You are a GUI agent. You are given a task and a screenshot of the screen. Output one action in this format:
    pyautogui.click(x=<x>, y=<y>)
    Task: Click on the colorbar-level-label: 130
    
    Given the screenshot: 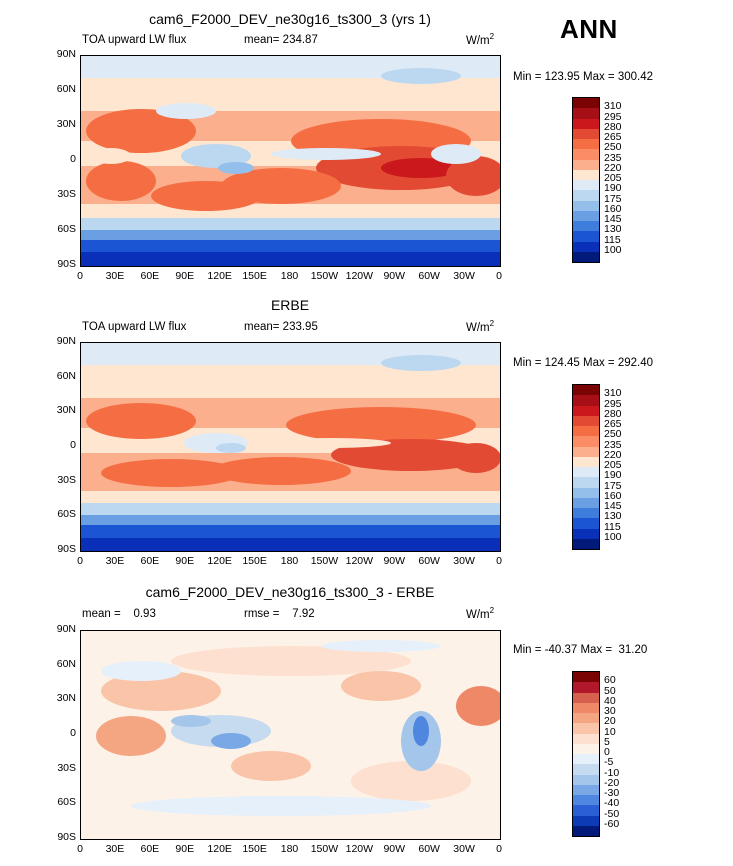 What is the action you would take?
    pyautogui.click(x=613, y=229)
    